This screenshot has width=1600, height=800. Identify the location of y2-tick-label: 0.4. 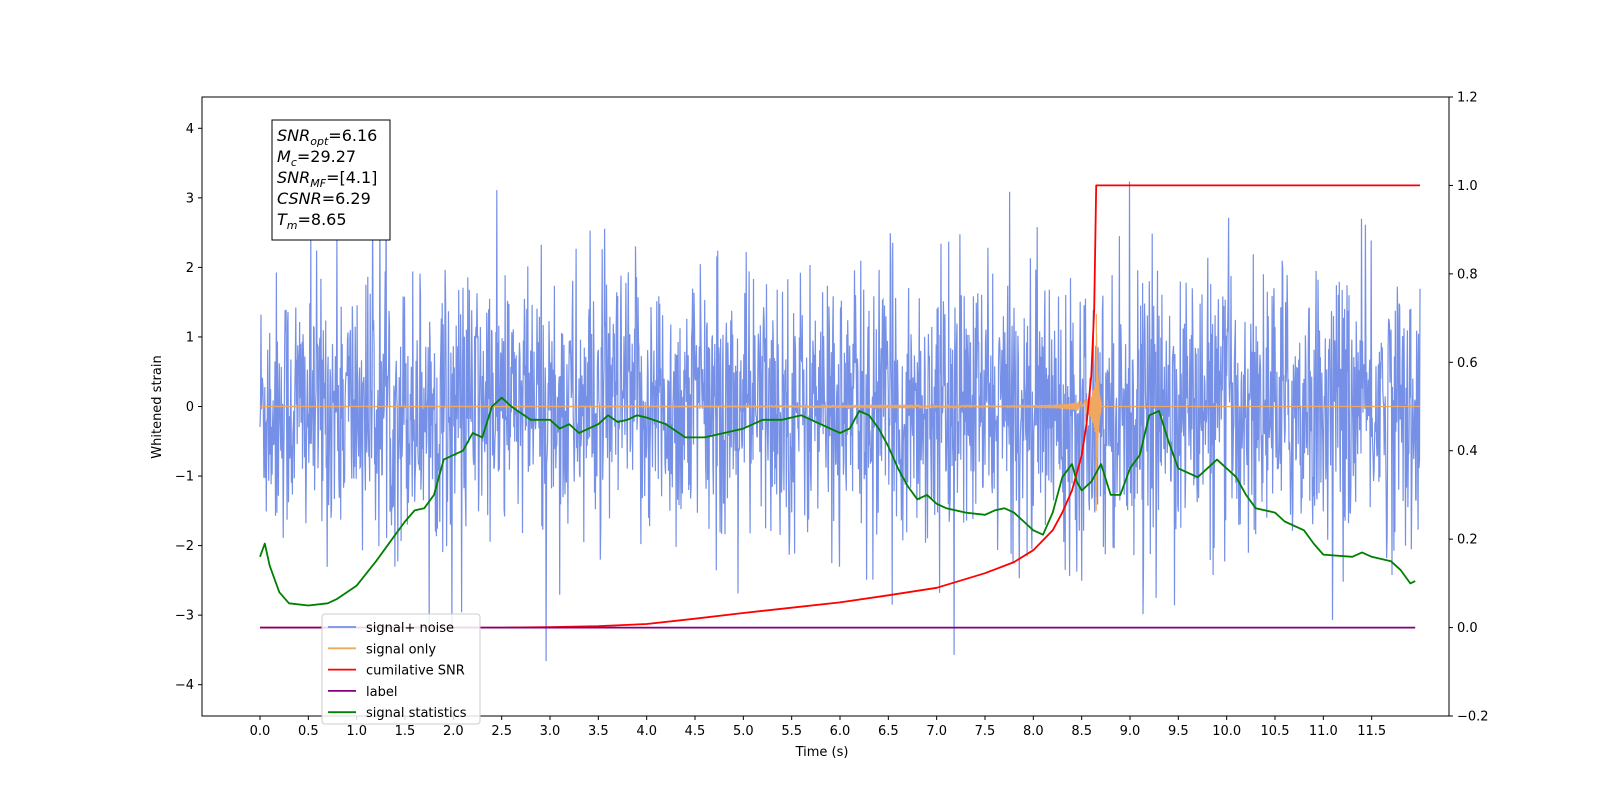
(1467, 451).